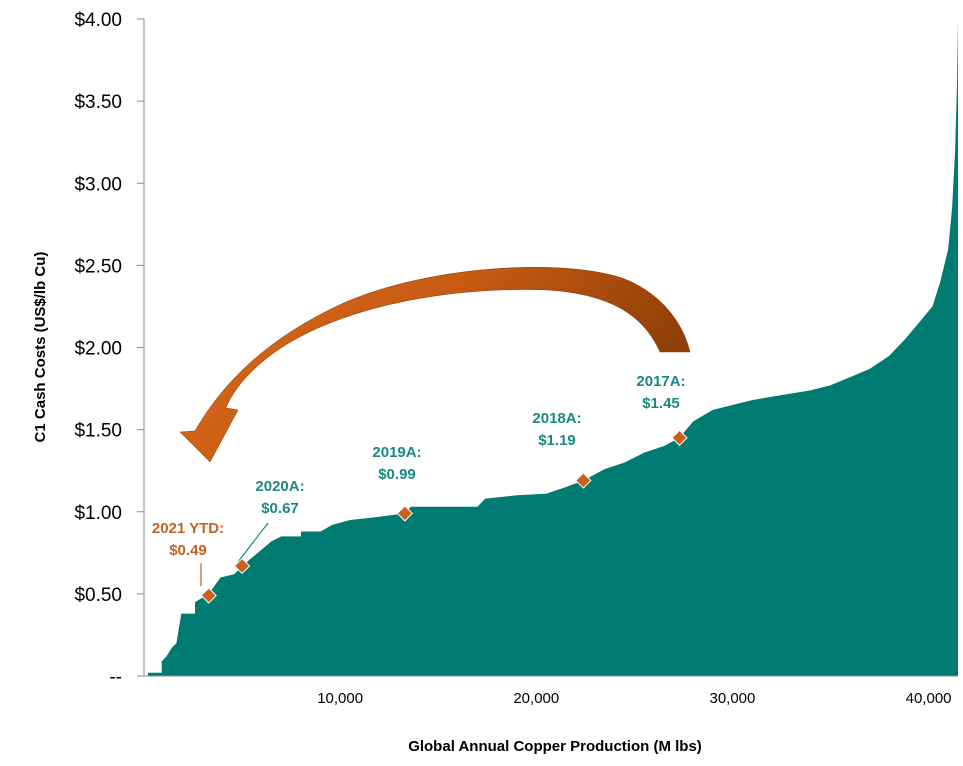 The height and width of the screenshot is (766, 963). What do you see at coordinates (98, 349) in the screenshot?
I see `y-tick-label: $2.00` at bounding box center [98, 349].